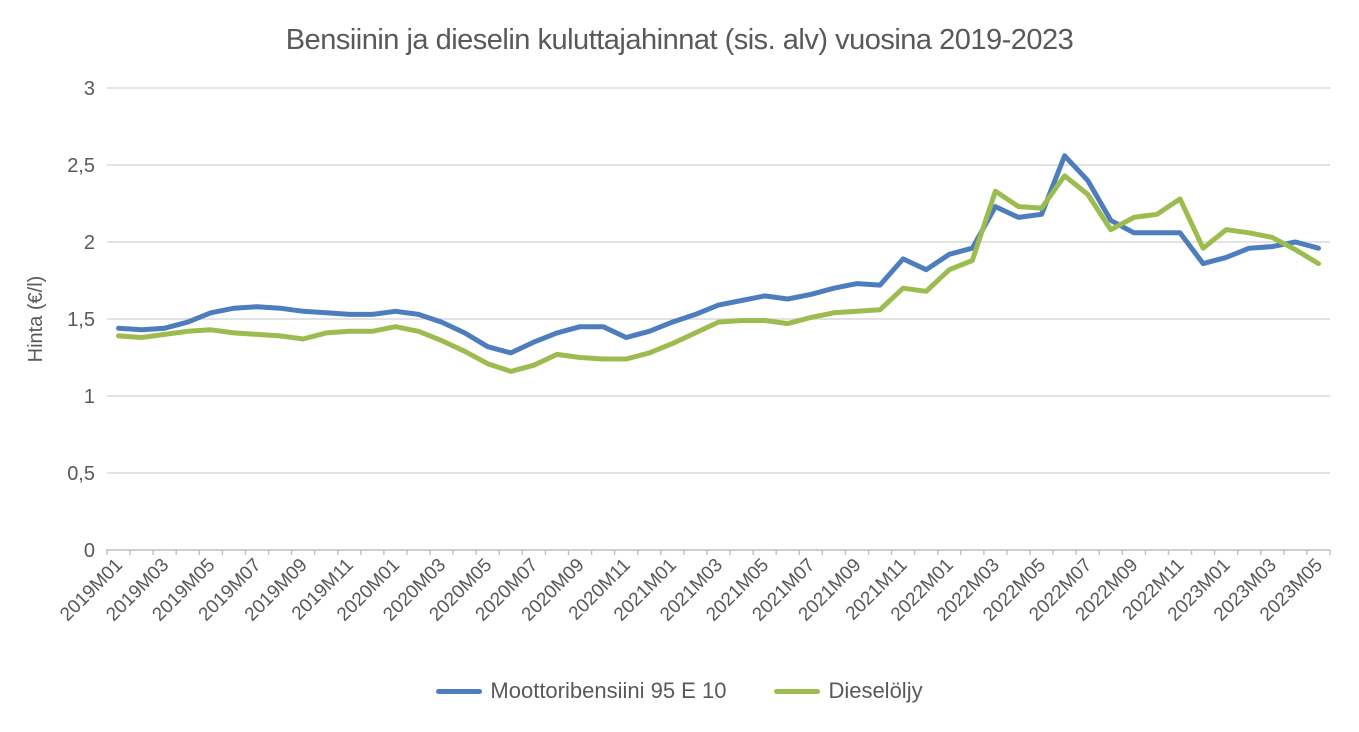 The width and height of the screenshot is (1359, 732). I want to click on y-tick-label: 0,5, so click(81, 474).